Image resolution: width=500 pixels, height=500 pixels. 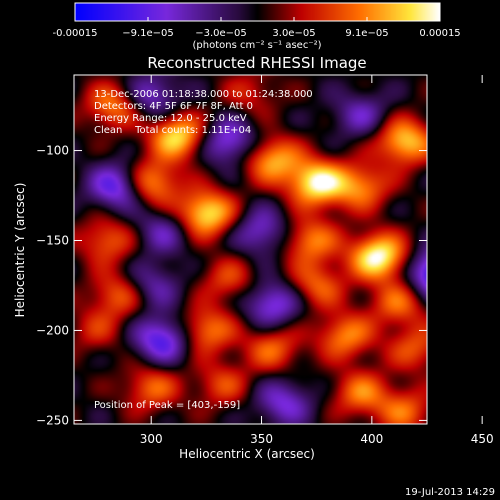 What do you see at coordinates (221, 33) in the screenshot?
I see `colorbar-tick-label: −3.0e−05` at bounding box center [221, 33].